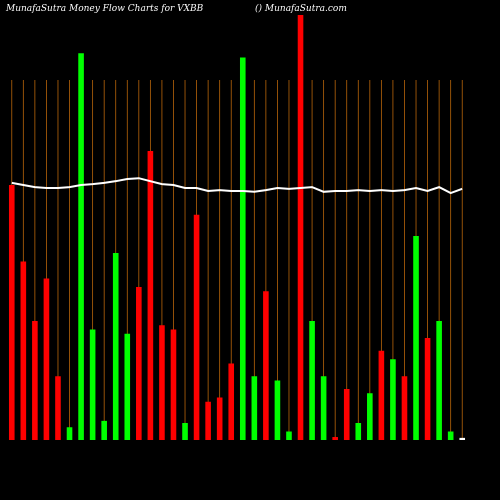 Image resolution: width=500 pixels, height=500 pixels. I want to click on chart-subtitle: () MunafaSutra.com, so click(301, 8).